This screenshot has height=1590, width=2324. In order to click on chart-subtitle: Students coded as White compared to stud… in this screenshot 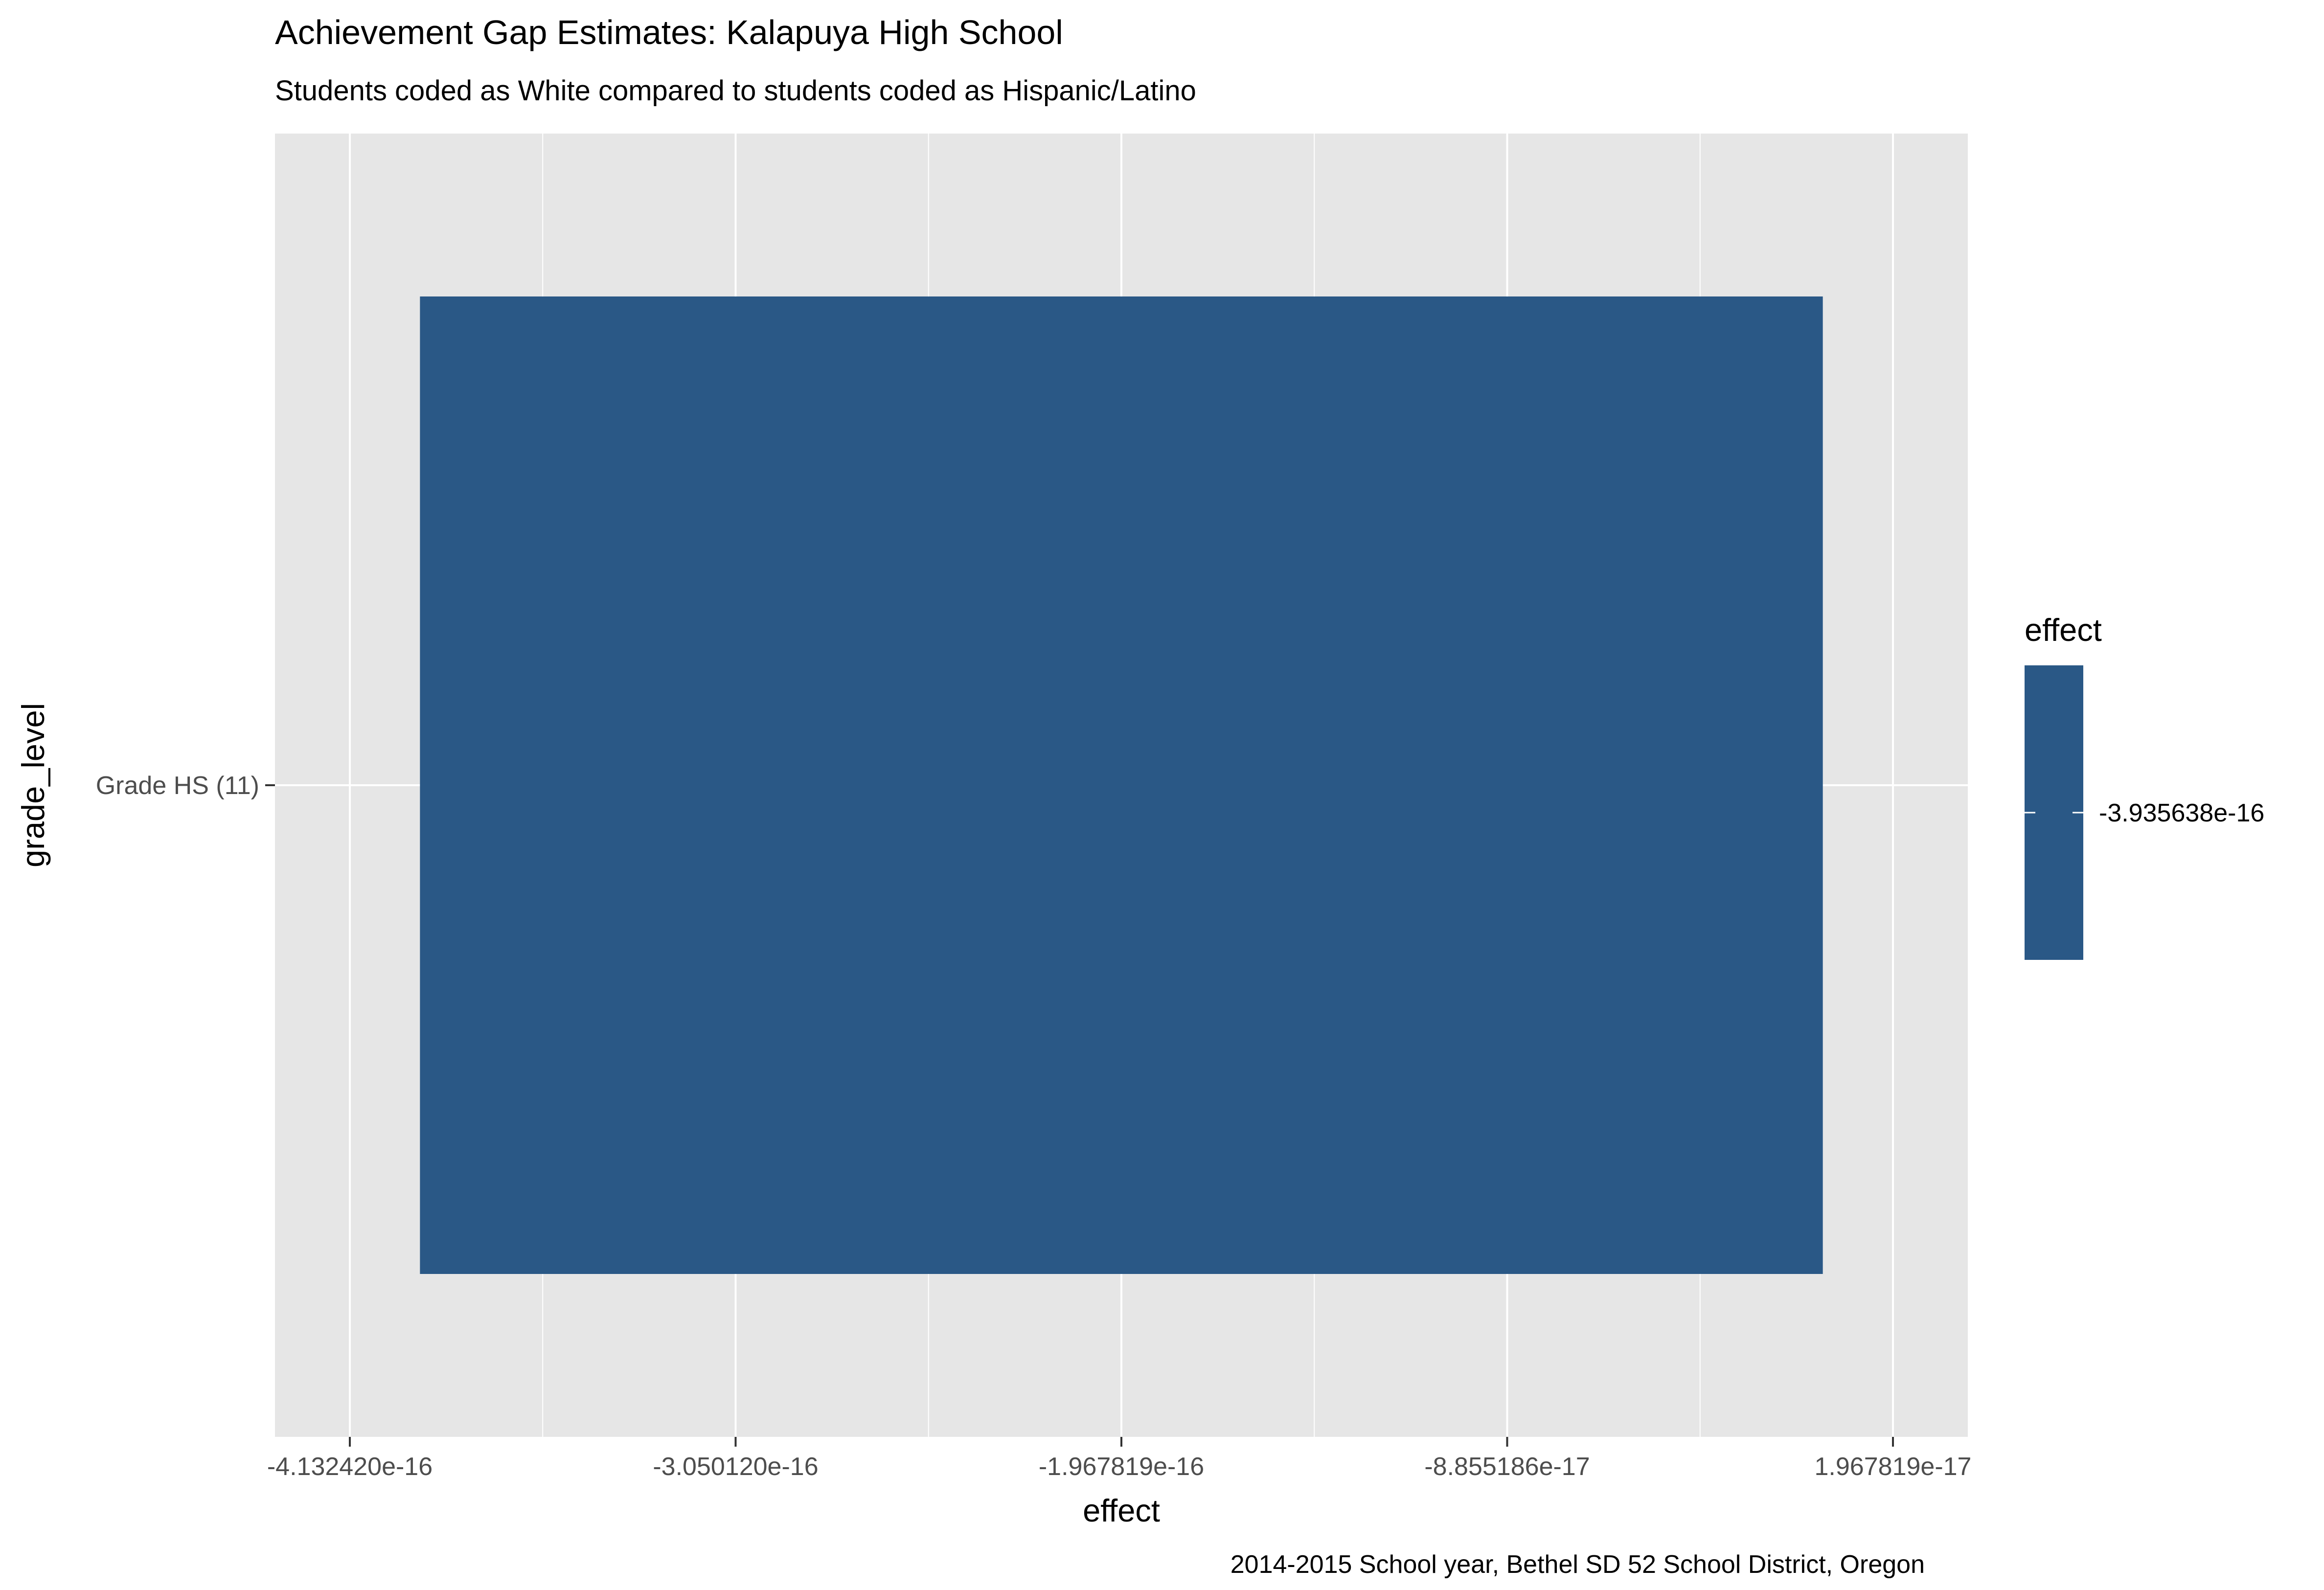, I will do `click(736, 91)`.